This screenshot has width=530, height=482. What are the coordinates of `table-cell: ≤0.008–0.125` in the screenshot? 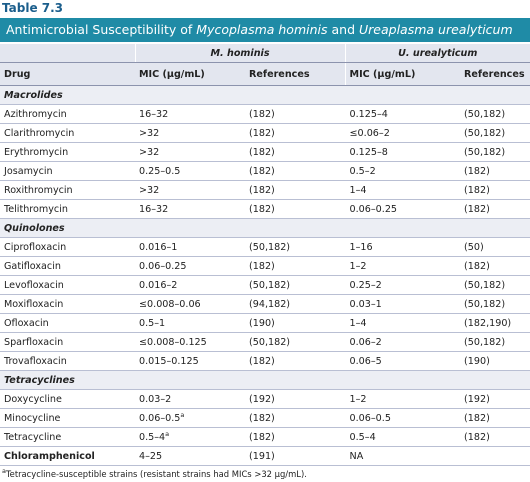 It's located at (190, 342).